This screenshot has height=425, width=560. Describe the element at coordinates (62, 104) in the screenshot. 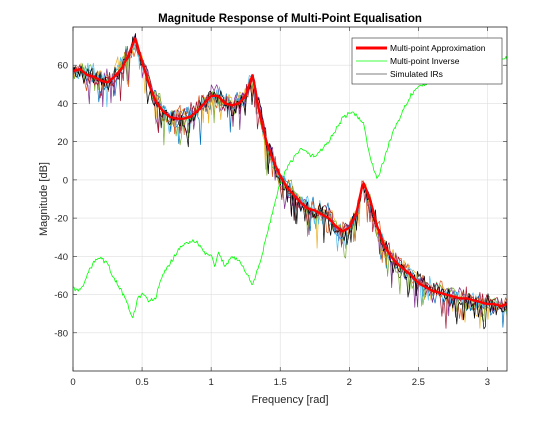

I see `y-tick-label: 40` at that location.